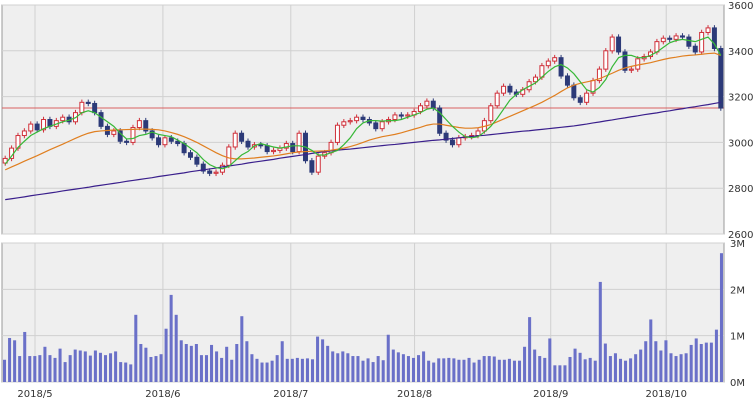  Describe the element at coordinates (666, 394) in the screenshot. I see `x-tick-label: 2018/10` at that location.